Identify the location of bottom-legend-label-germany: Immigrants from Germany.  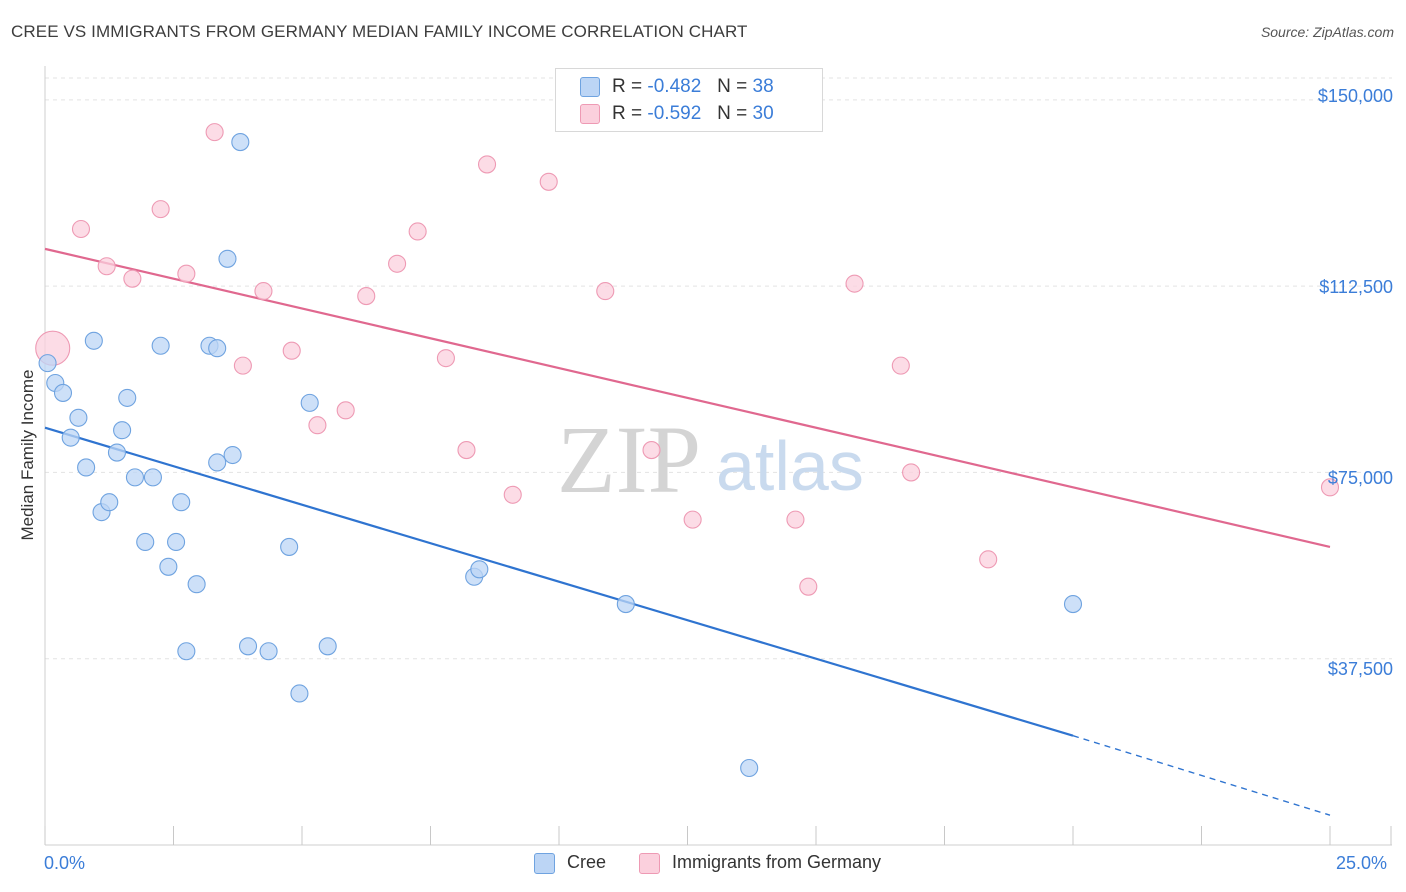
(777, 862).